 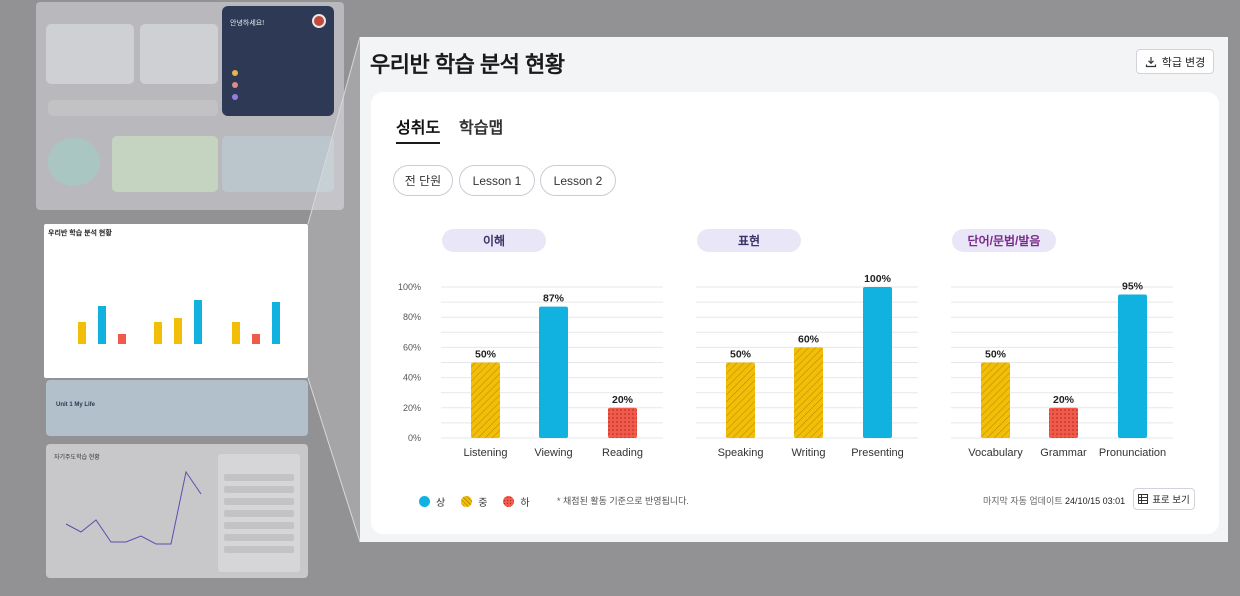 I want to click on value-label-grammar: 20%, so click(x=1064, y=400).